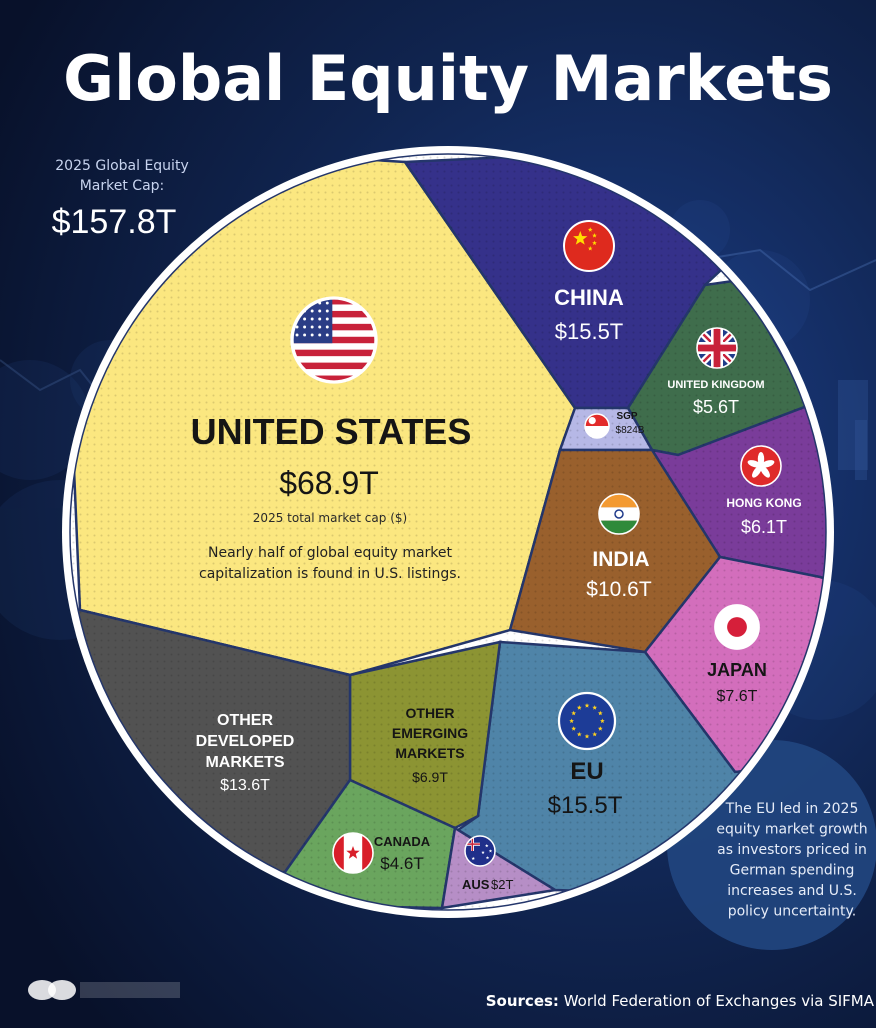 The width and height of the screenshot is (876, 1028). What do you see at coordinates (737, 696) in the screenshot?
I see `segment-value-japan: $7.6T` at bounding box center [737, 696].